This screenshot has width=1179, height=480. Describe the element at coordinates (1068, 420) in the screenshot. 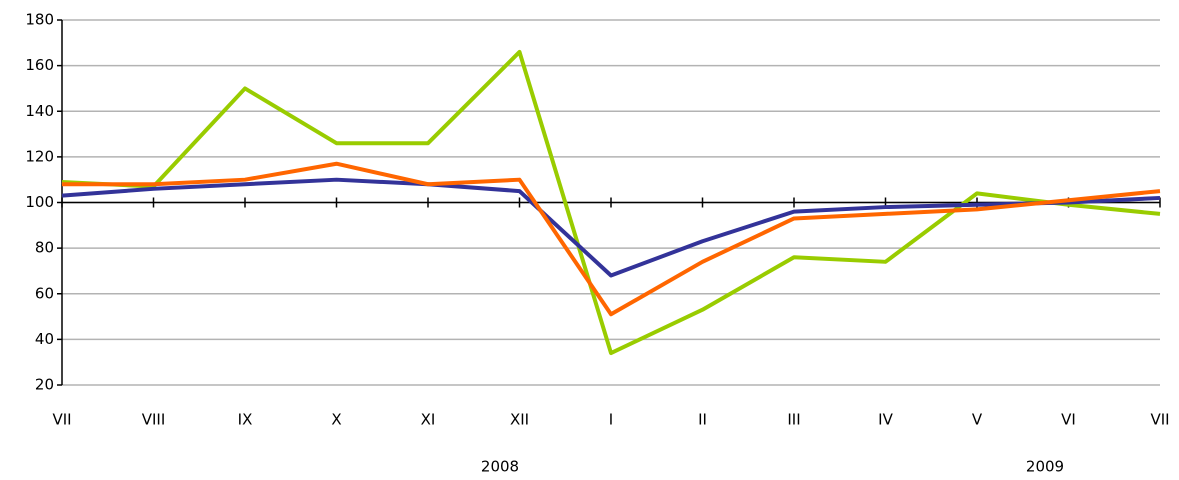

I see `x-tick-label: VI` at that location.